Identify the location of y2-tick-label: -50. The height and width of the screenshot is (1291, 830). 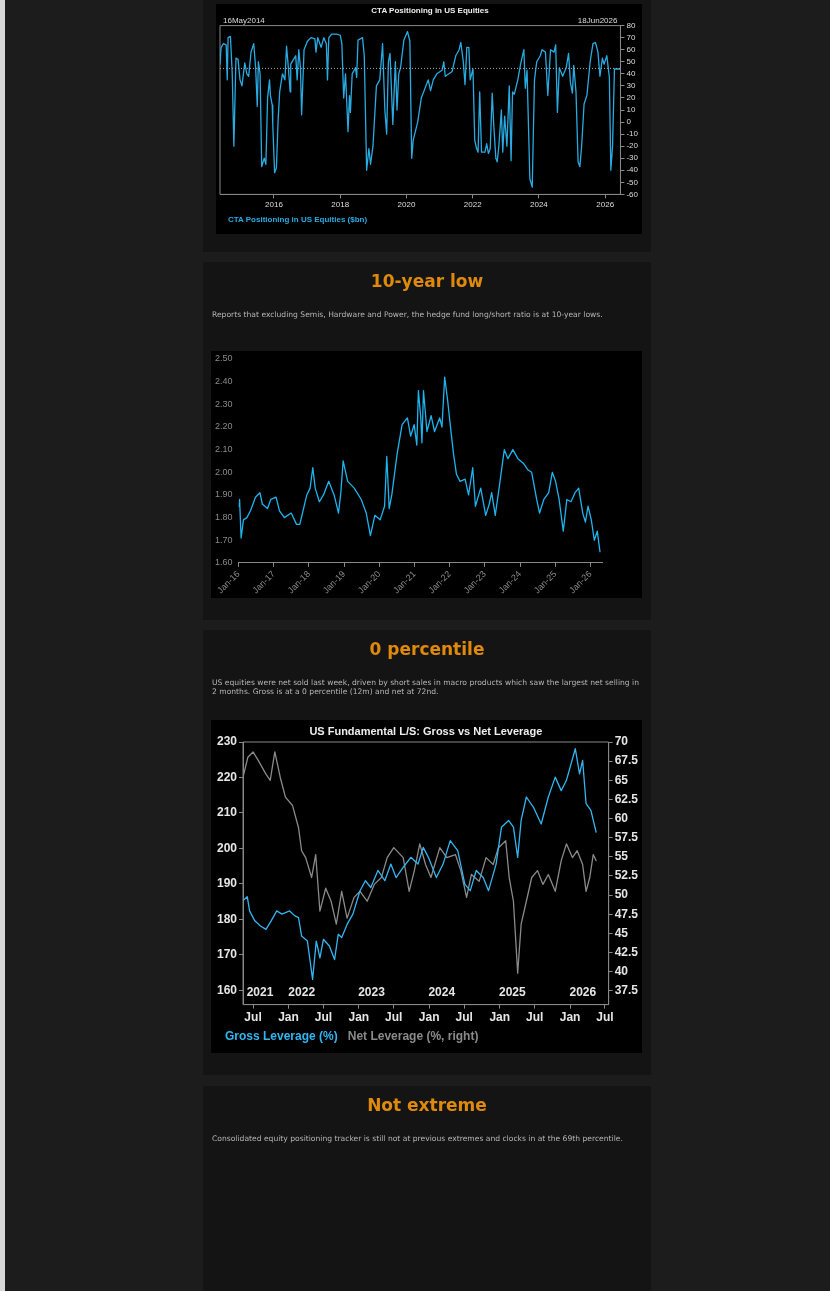
(632, 182).